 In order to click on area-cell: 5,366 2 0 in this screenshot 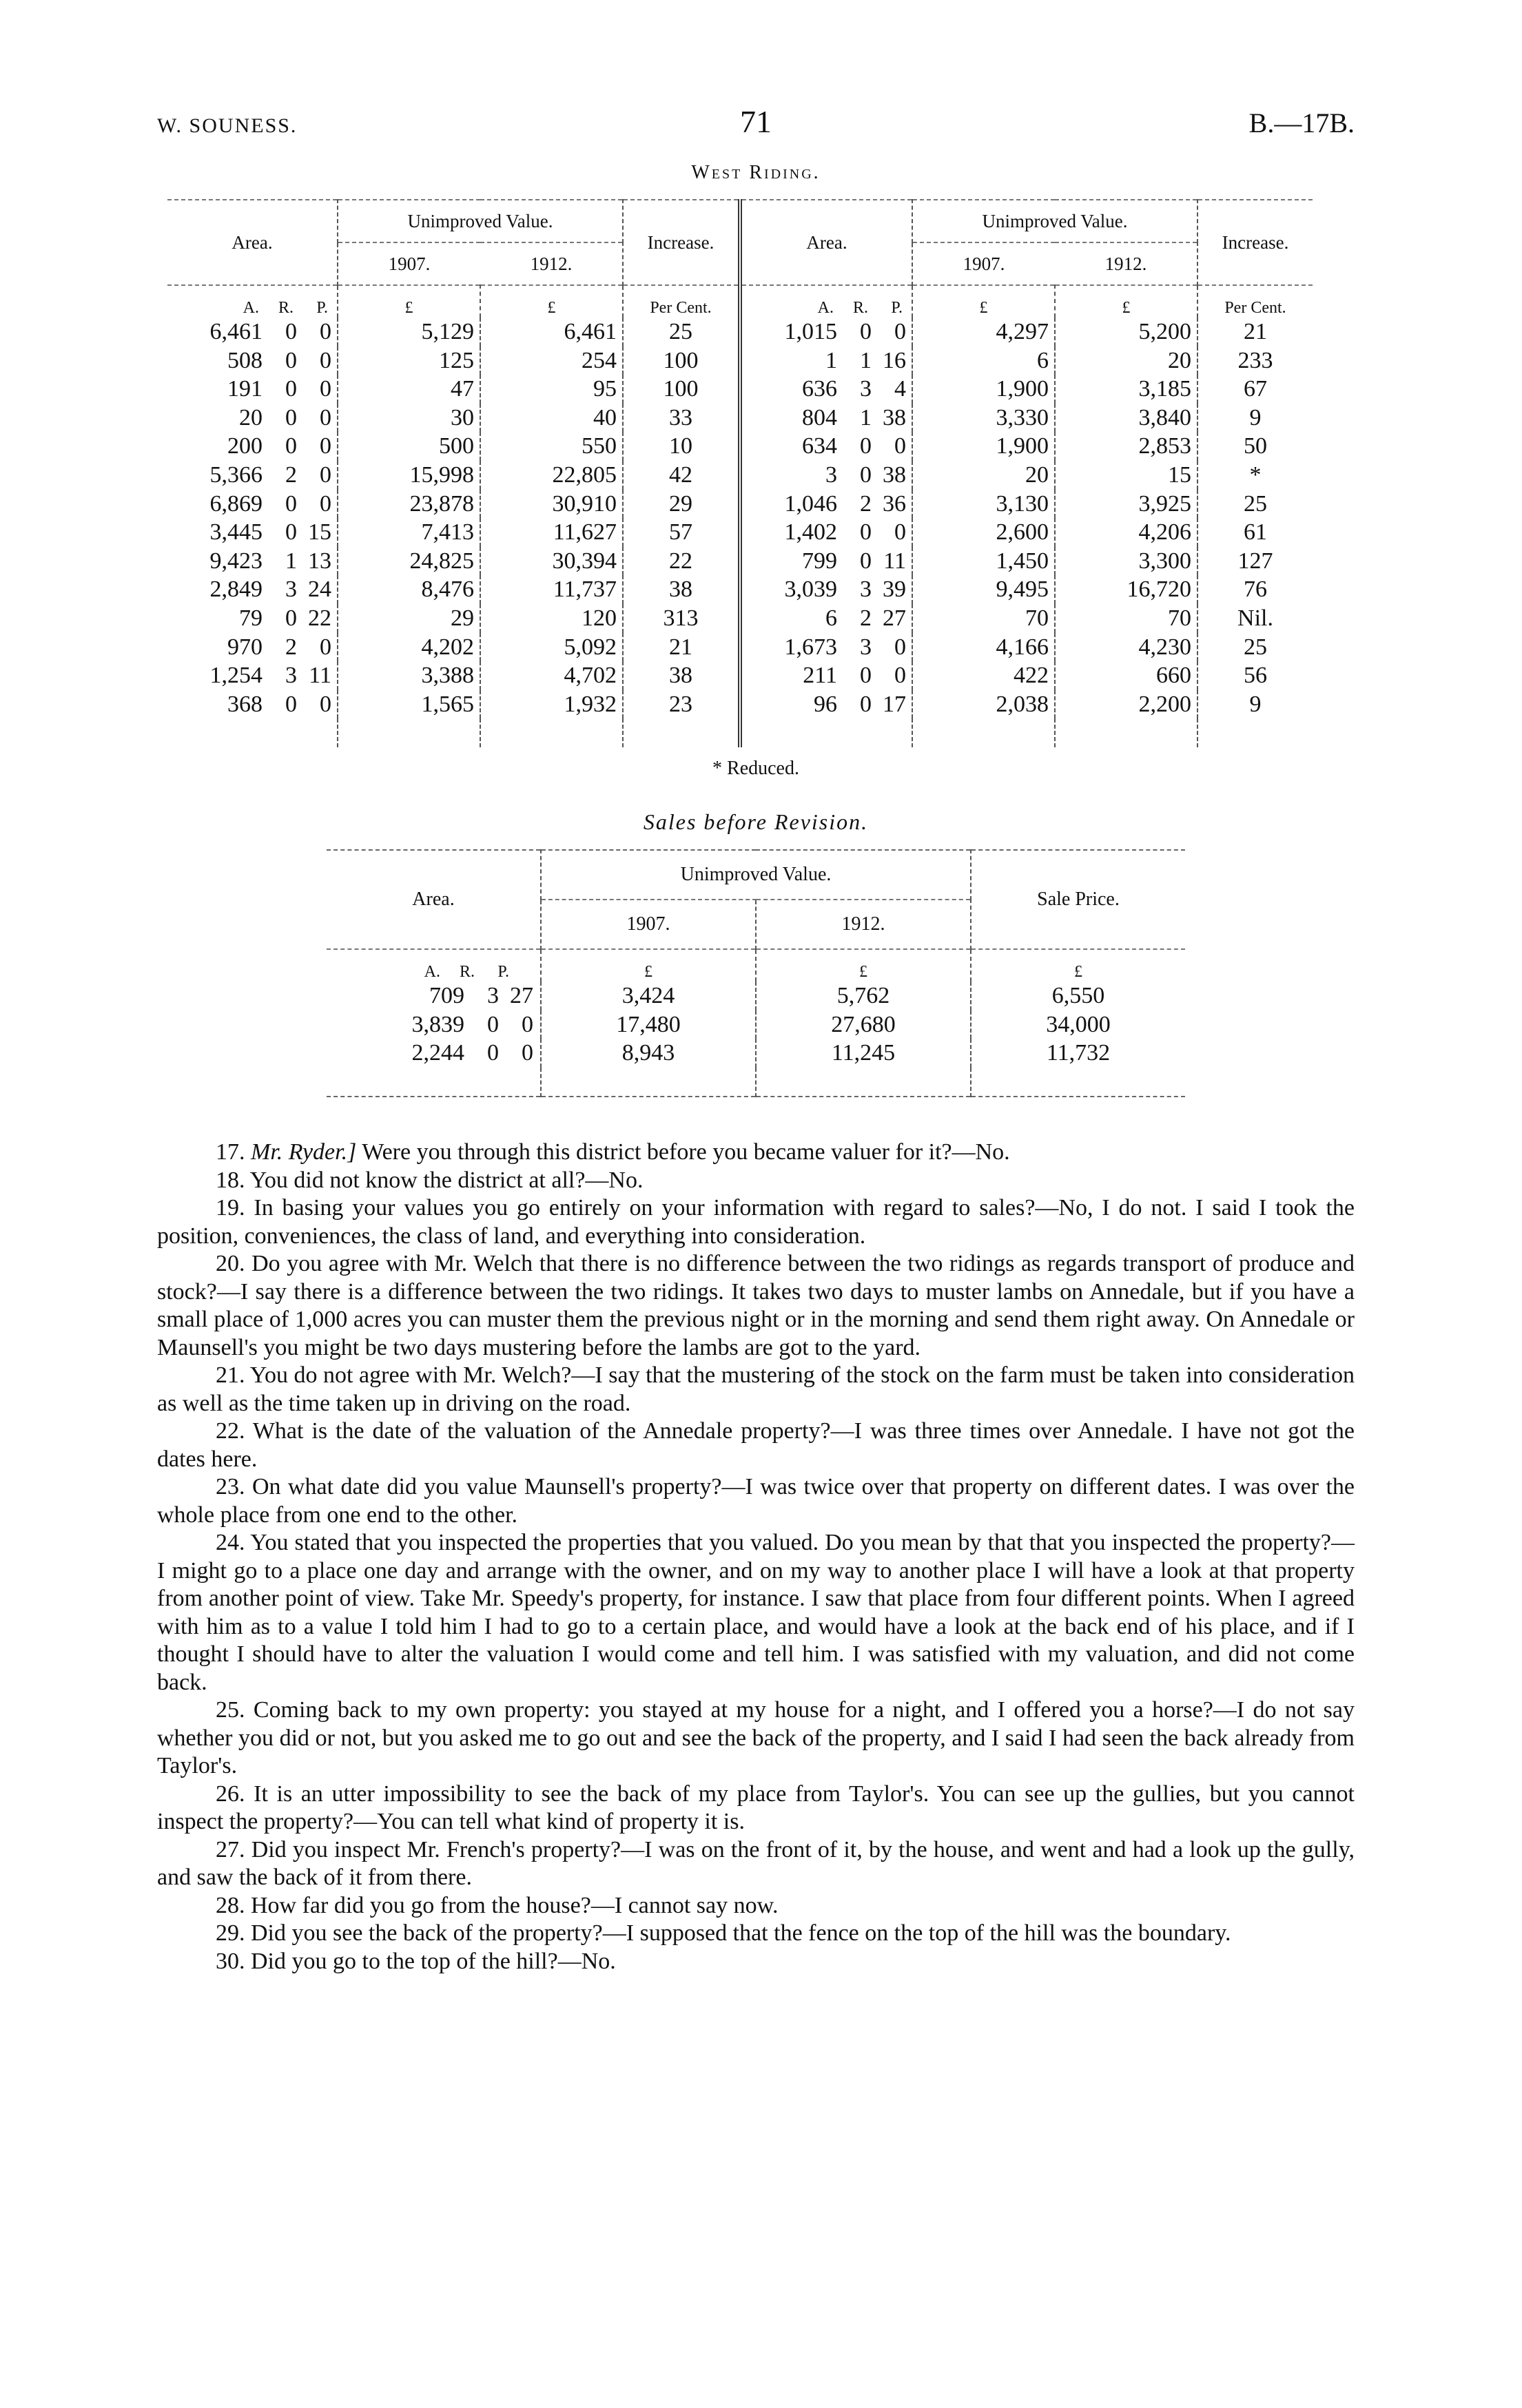, I will do `click(253, 475)`.